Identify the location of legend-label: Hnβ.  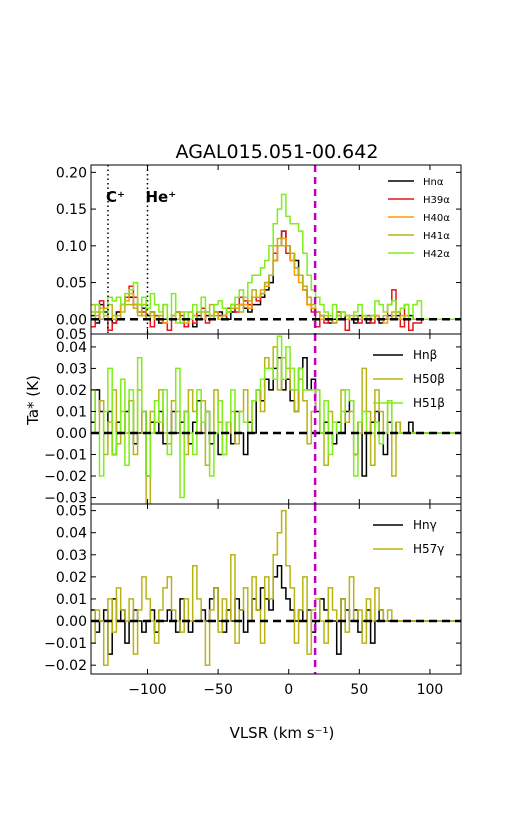
(425, 355).